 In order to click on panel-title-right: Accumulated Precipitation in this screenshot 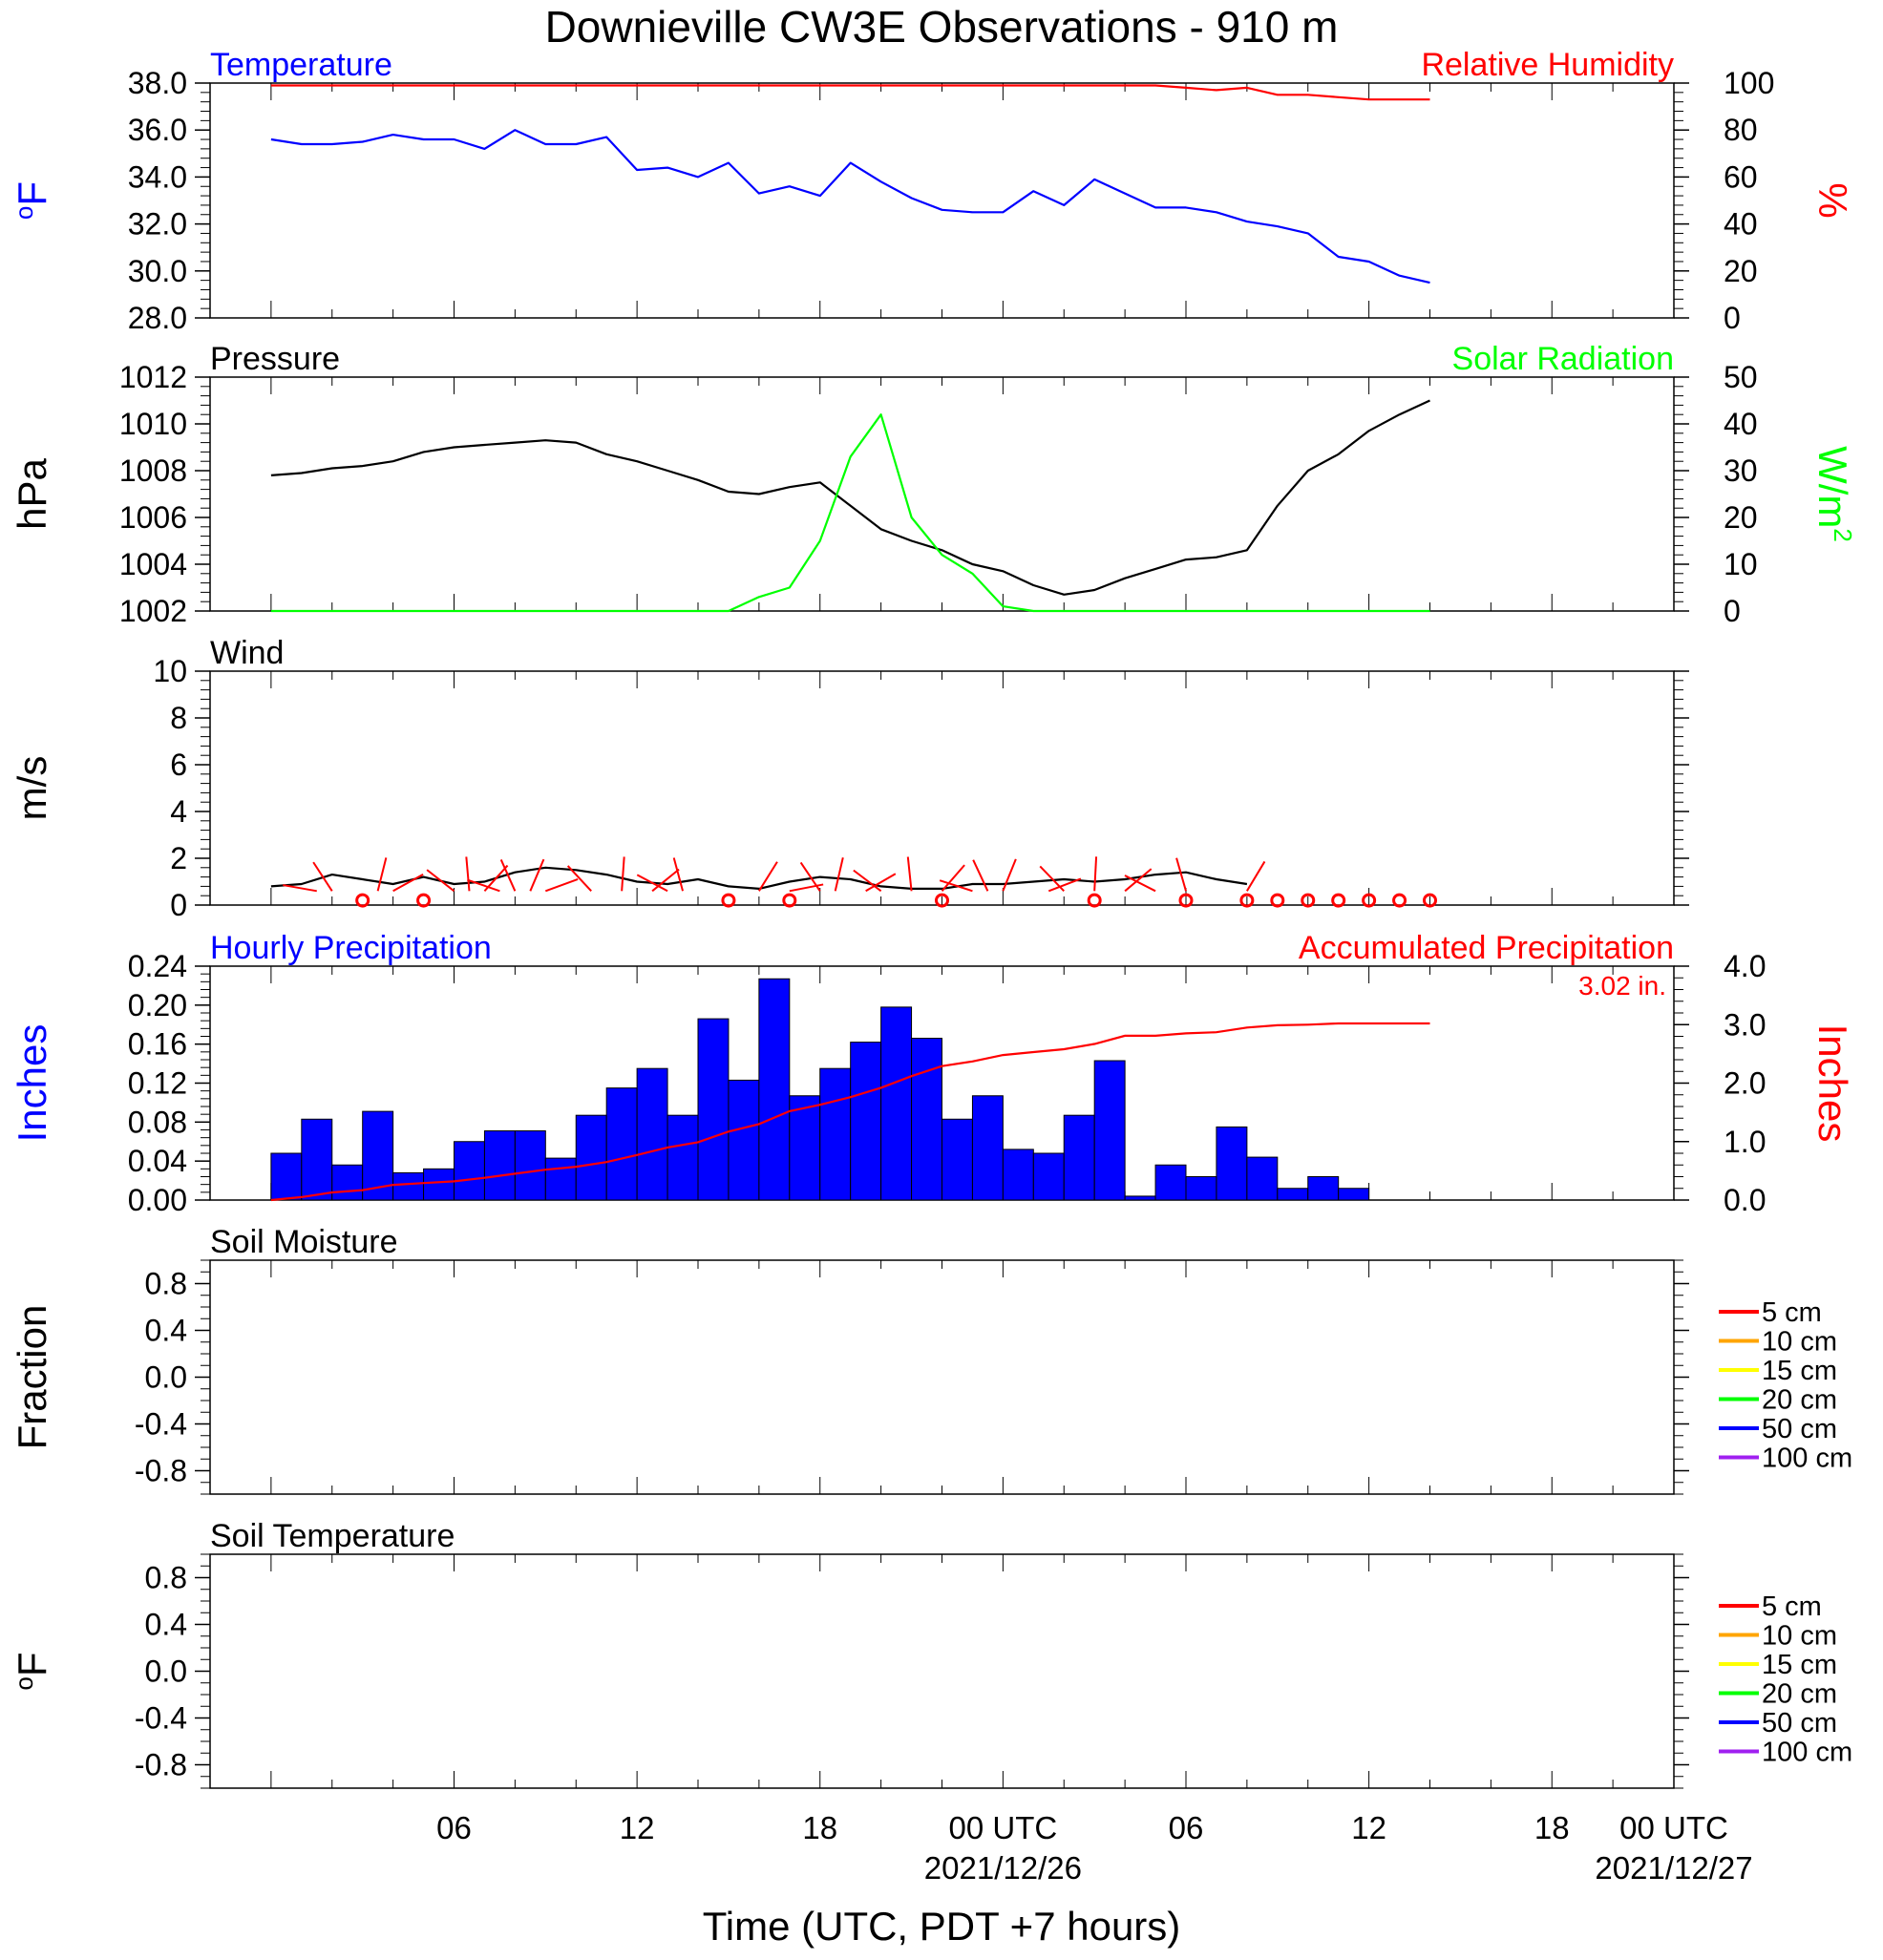, I will do `click(1486, 948)`.